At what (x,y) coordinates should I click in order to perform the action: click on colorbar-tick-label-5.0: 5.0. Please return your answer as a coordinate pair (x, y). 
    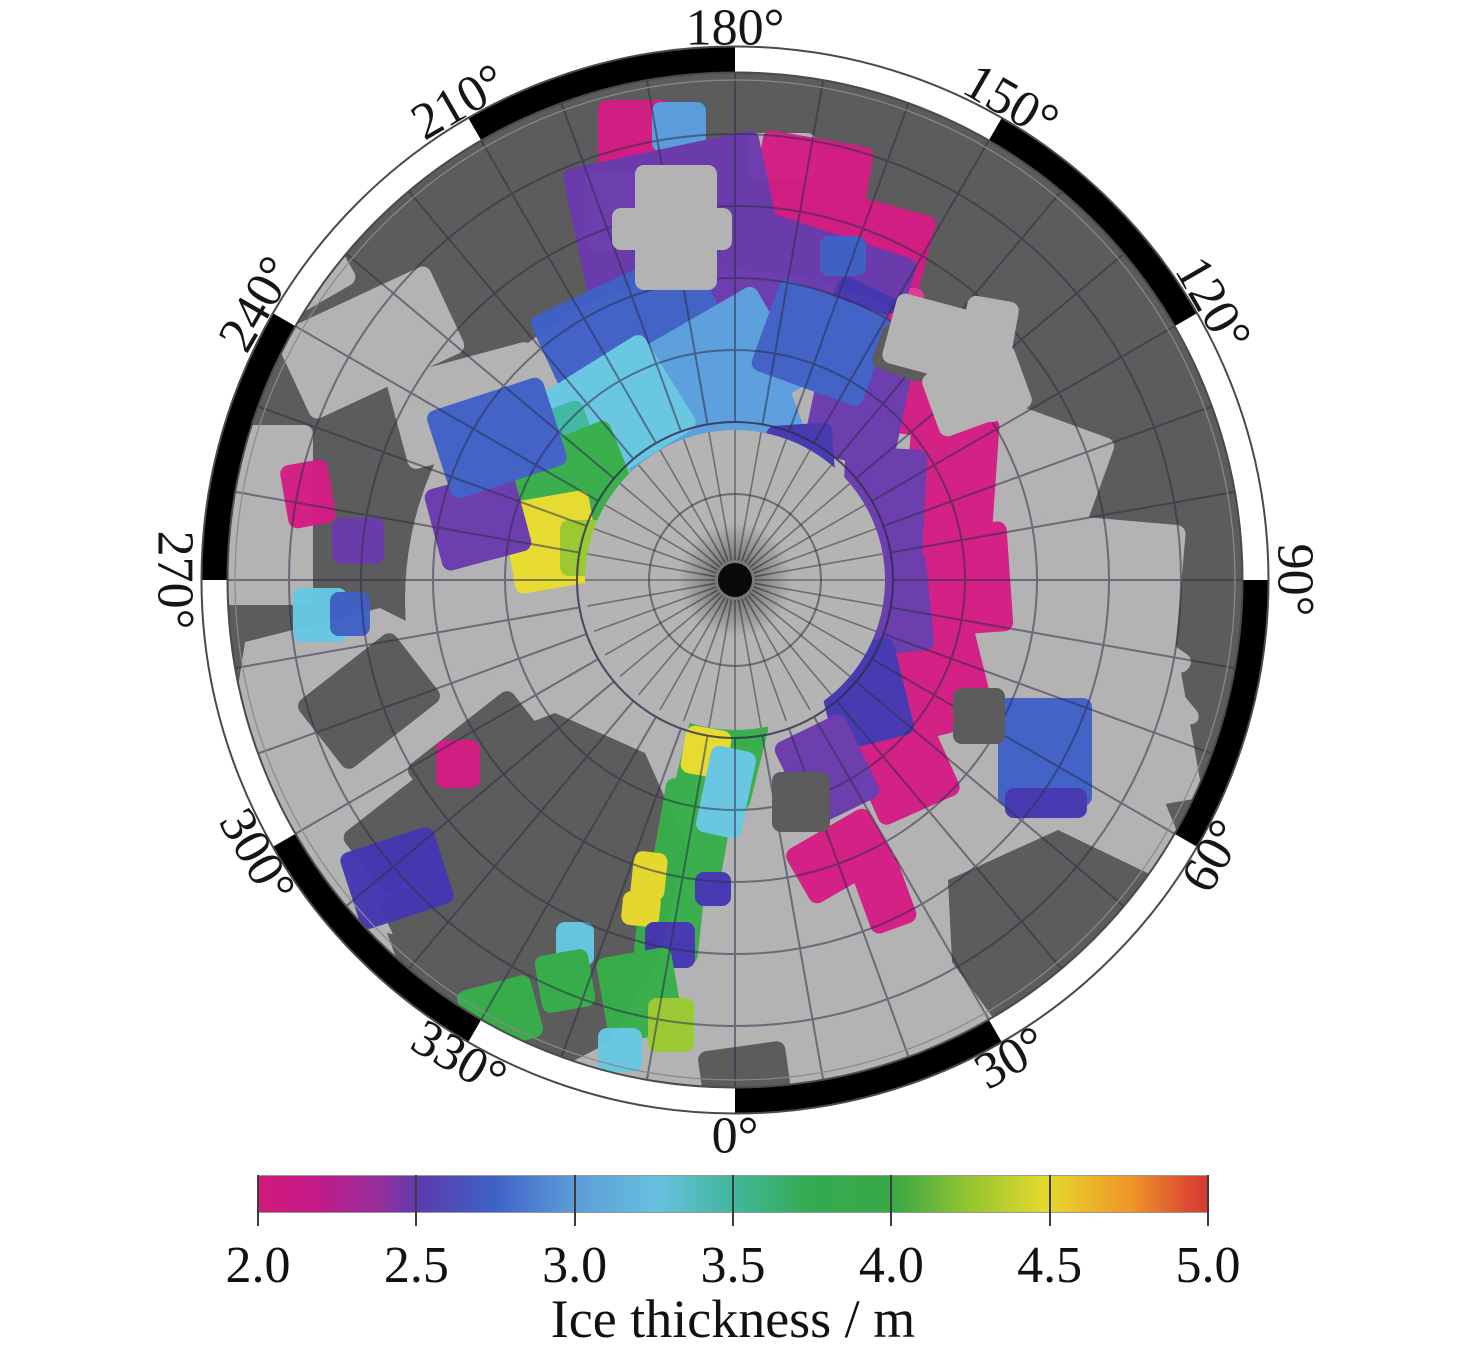
    Looking at the image, I should click on (1208, 1265).